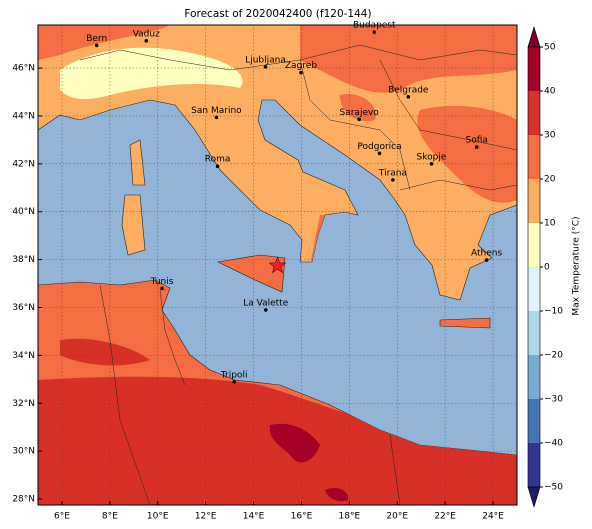 Image resolution: width=592 pixels, height=529 pixels. Describe the element at coordinates (553, 444) in the screenshot. I see `colorbar-tick-label: −40` at that location.